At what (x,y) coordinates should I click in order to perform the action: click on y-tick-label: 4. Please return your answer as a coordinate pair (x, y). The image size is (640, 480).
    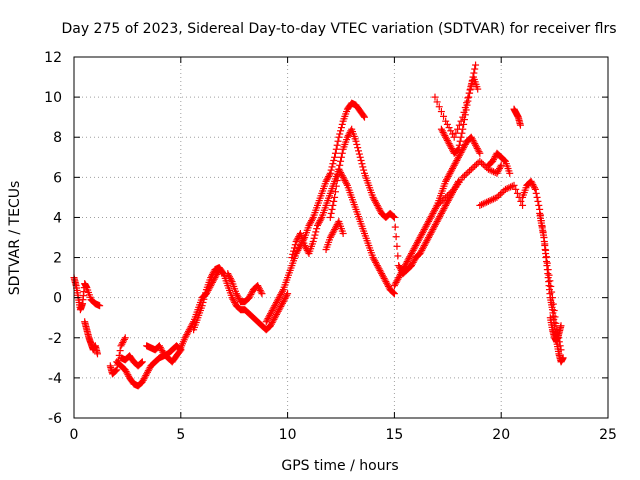
    Looking at the image, I should click on (57, 218).